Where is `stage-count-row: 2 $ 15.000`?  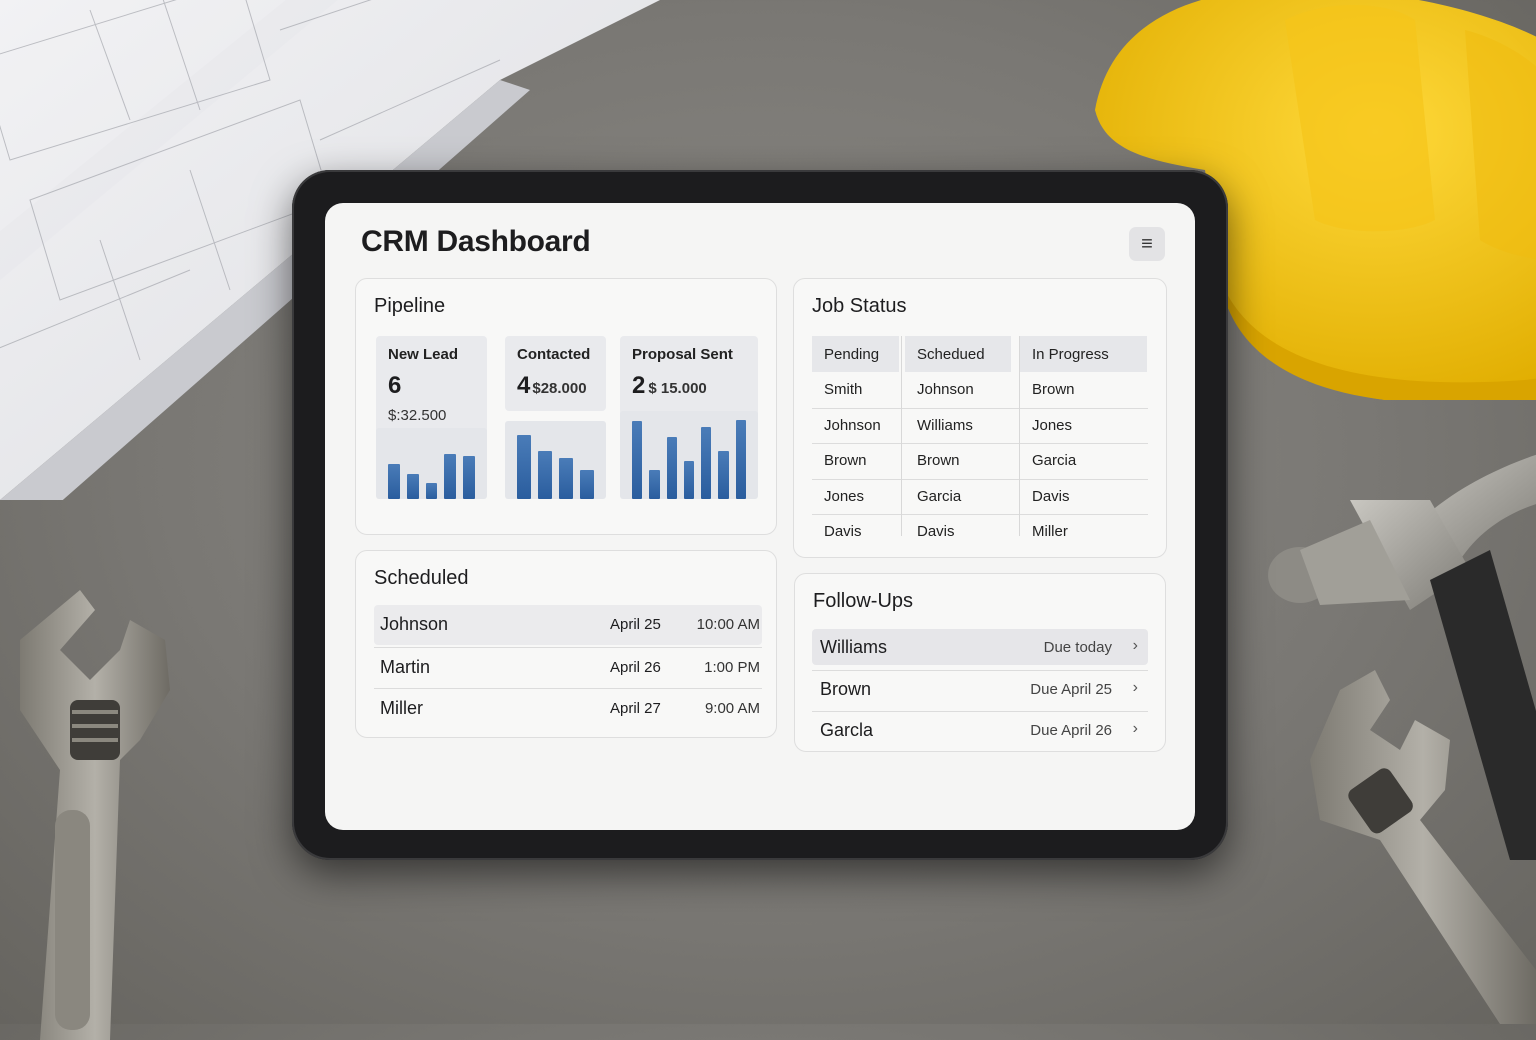 stage-count-row: 2 $ 15.000 is located at coordinates (669, 386).